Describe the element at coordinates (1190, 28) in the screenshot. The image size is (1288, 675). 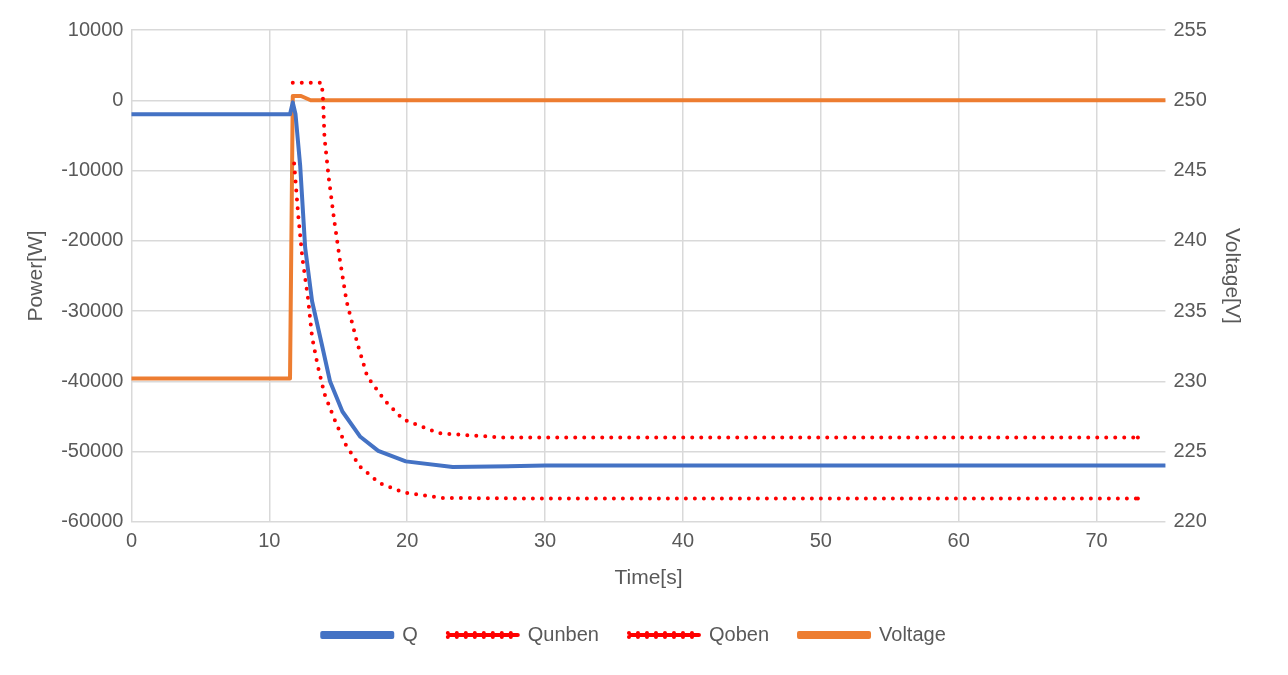
I see `y2-tick-label: 255` at that location.